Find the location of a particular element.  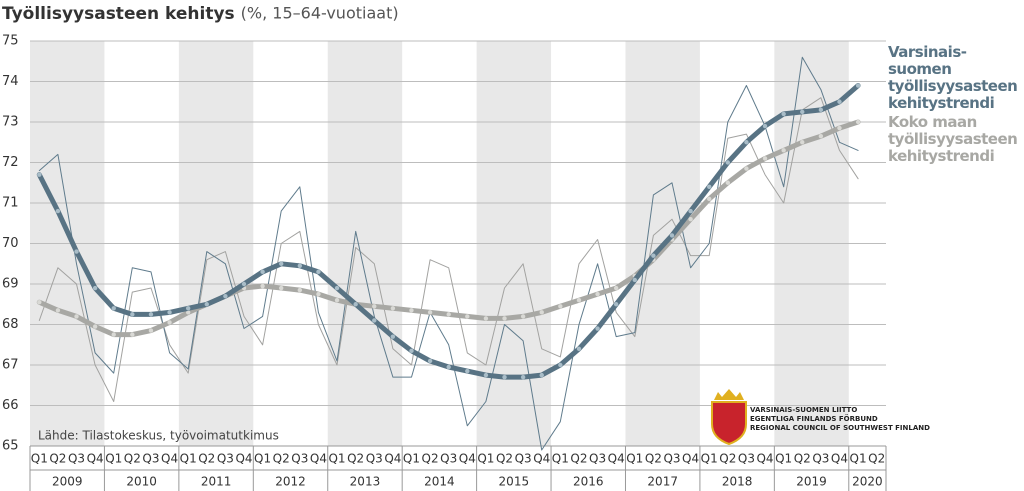

year-label: 2010 is located at coordinates (141, 482).